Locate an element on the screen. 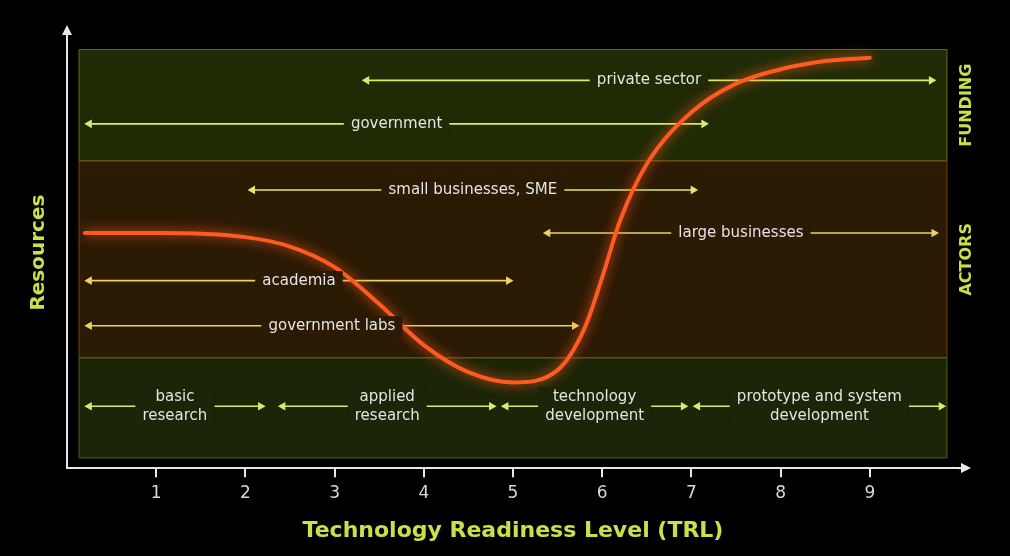  x-tick-label: 4 is located at coordinates (424, 491).